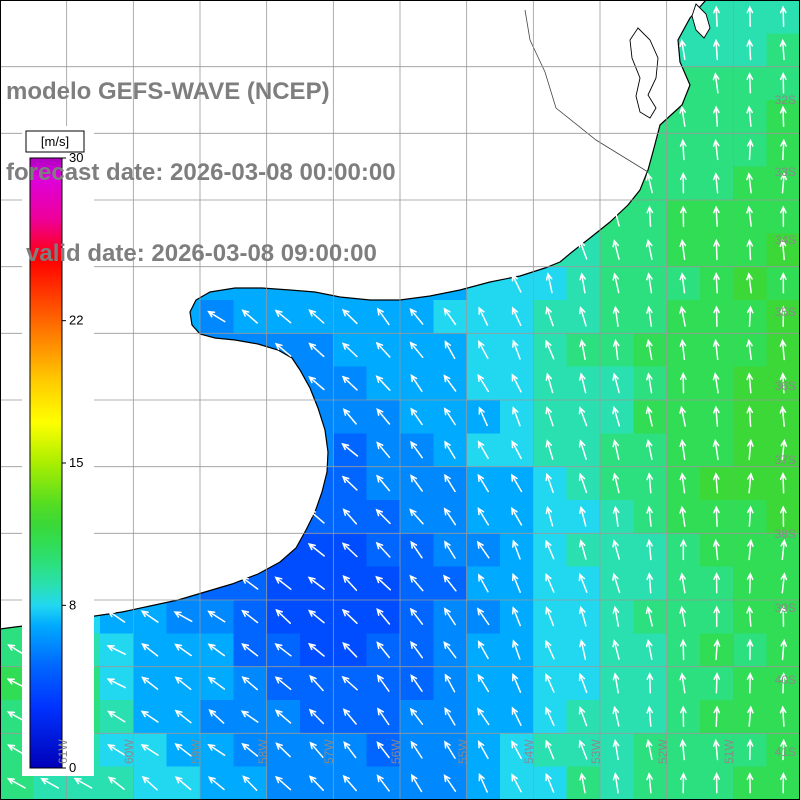 The height and width of the screenshot is (800, 800). Describe the element at coordinates (168, 91) in the screenshot. I see `model-title: modelo GEFS-WAVE (NCEP)` at that location.